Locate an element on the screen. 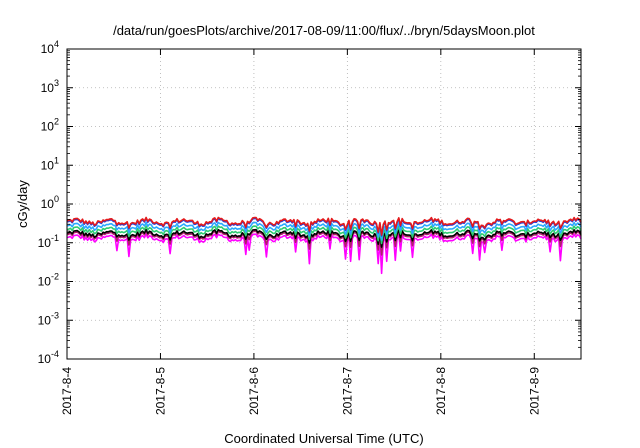  x-tick-label: 2017-8-9 is located at coordinates (534, 391).